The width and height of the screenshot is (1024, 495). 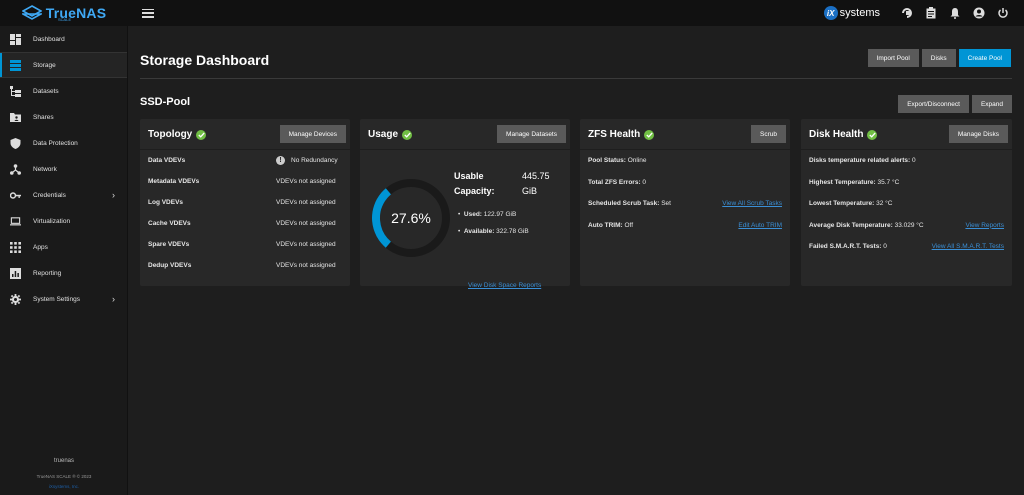 I want to click on zfs-row-value: 0, so click(x=644, y=182).